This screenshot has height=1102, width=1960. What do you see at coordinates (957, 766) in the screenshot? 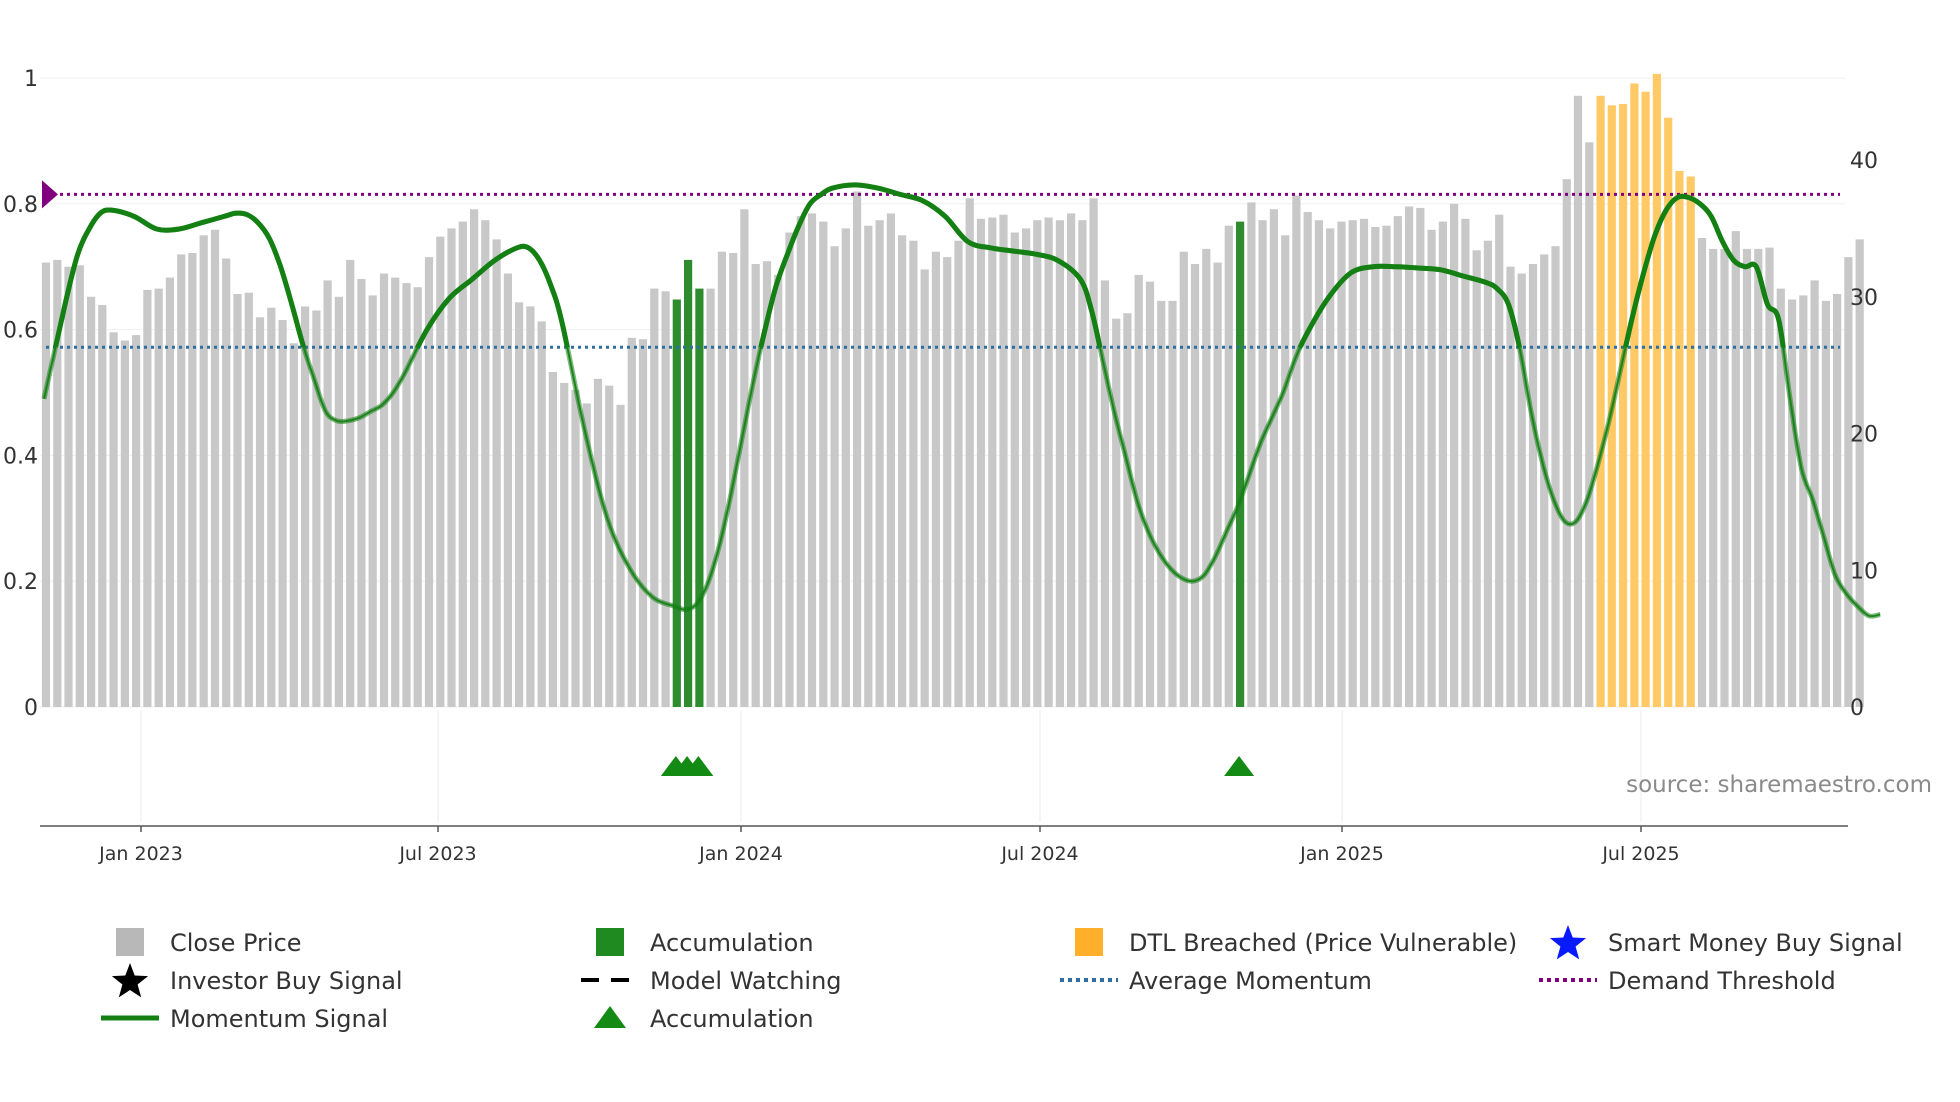
I see `accumulation-markers` at bounding box center [957, 766].